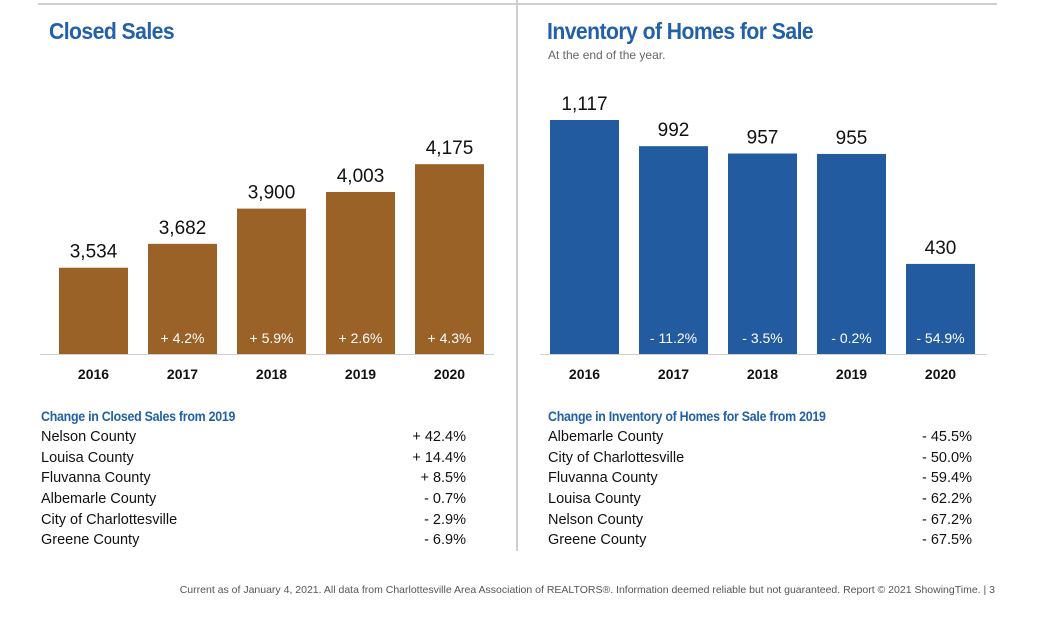  Describe the element at coordinates (517, 275) in the screenshot. I see `panel-divider` at that location.